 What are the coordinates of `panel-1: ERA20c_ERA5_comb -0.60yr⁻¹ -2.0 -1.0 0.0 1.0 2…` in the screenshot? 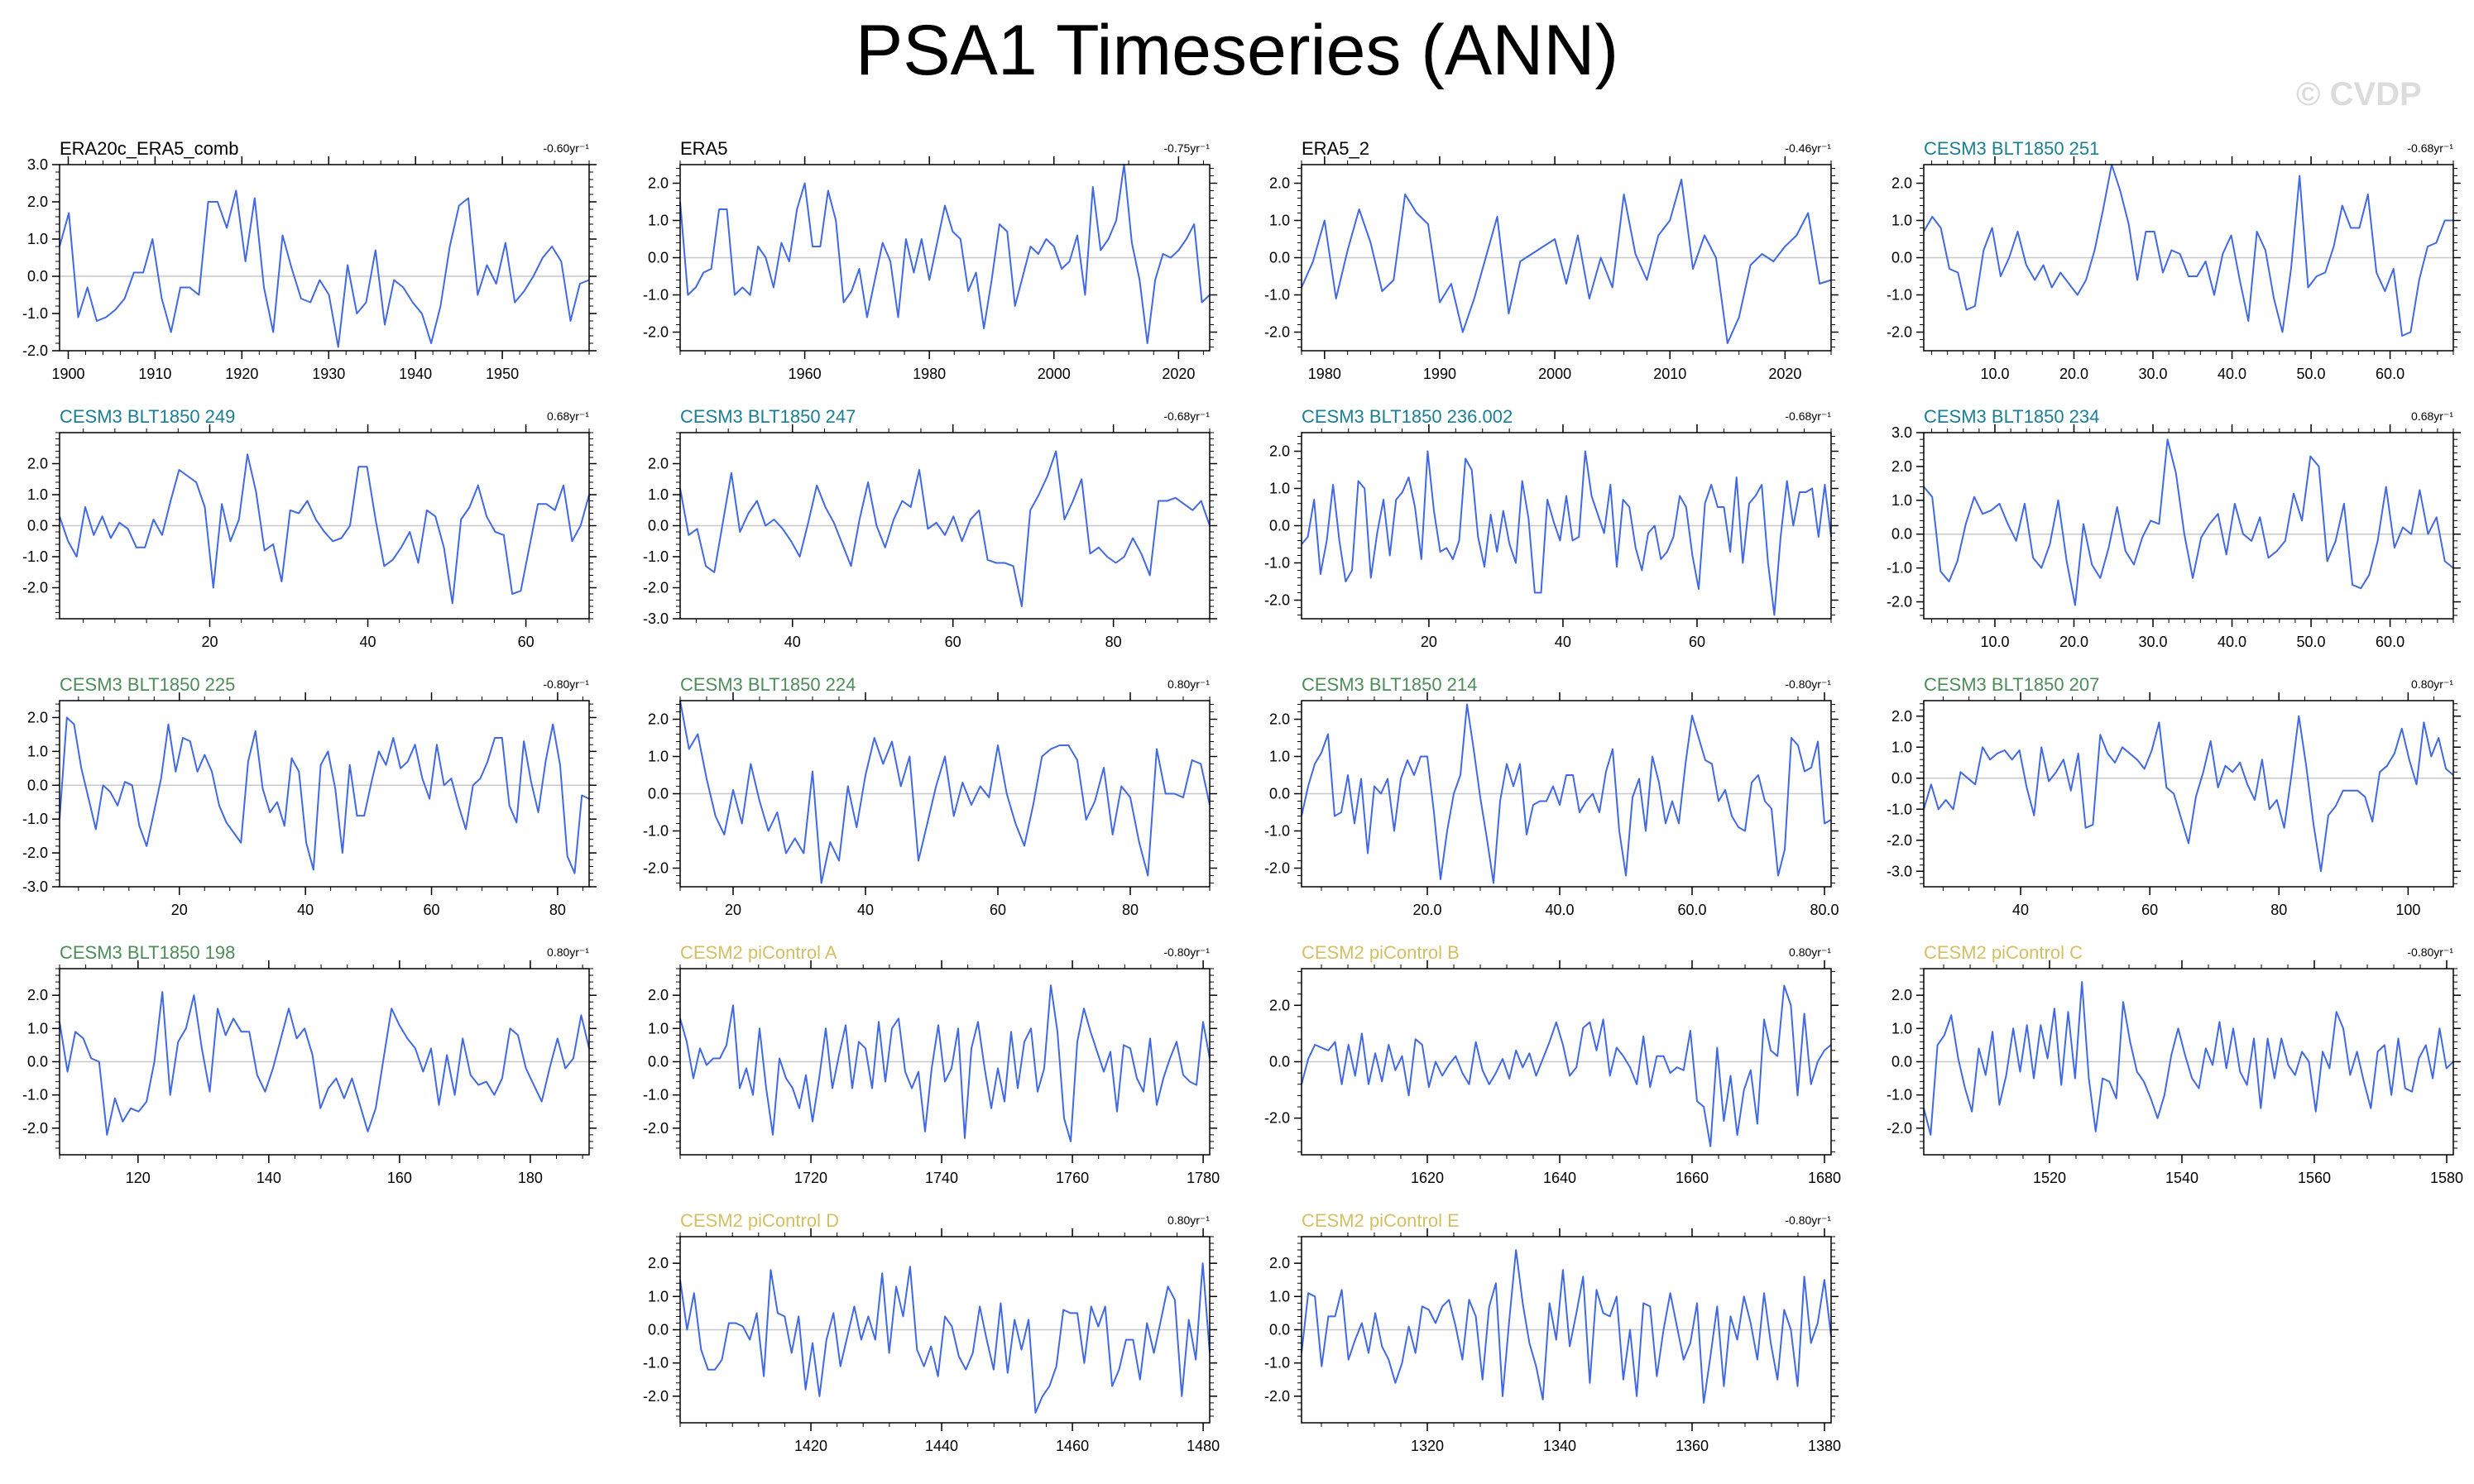 It's located at (310, 260).